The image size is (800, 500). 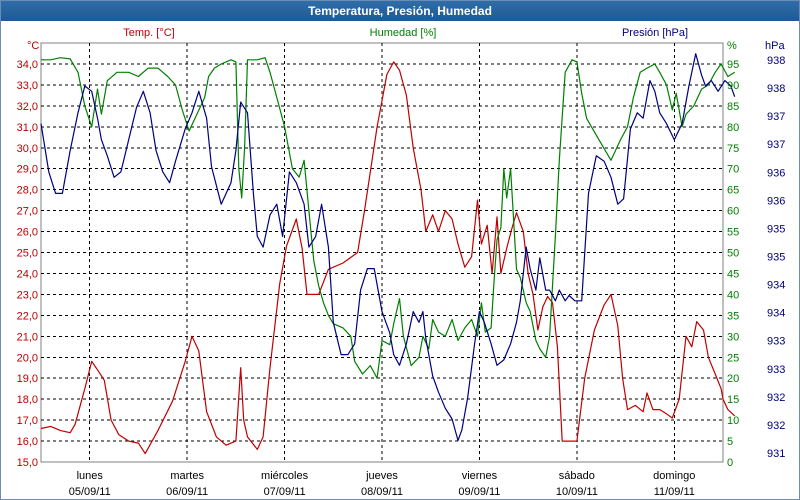 What do you see at coordinates (733, 400) in the screenshot?
I see `humidity-tick-label: 15` at bounding box center [733, 400].